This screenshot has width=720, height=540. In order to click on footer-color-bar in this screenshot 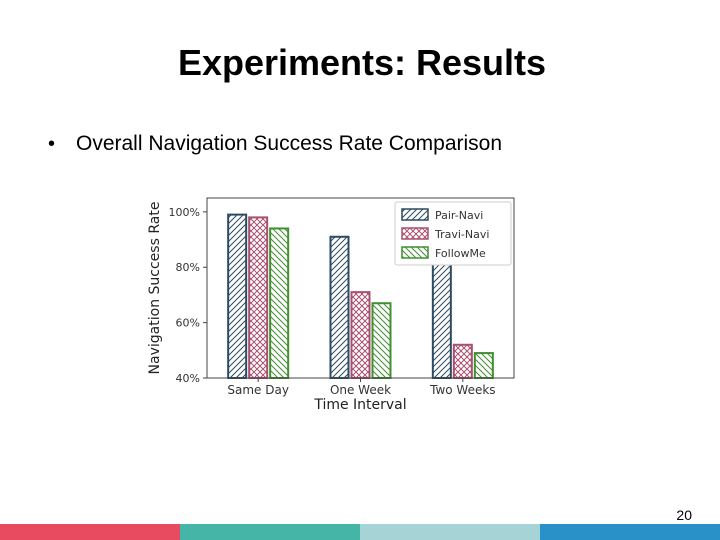, I will do `click(360, 532)`.